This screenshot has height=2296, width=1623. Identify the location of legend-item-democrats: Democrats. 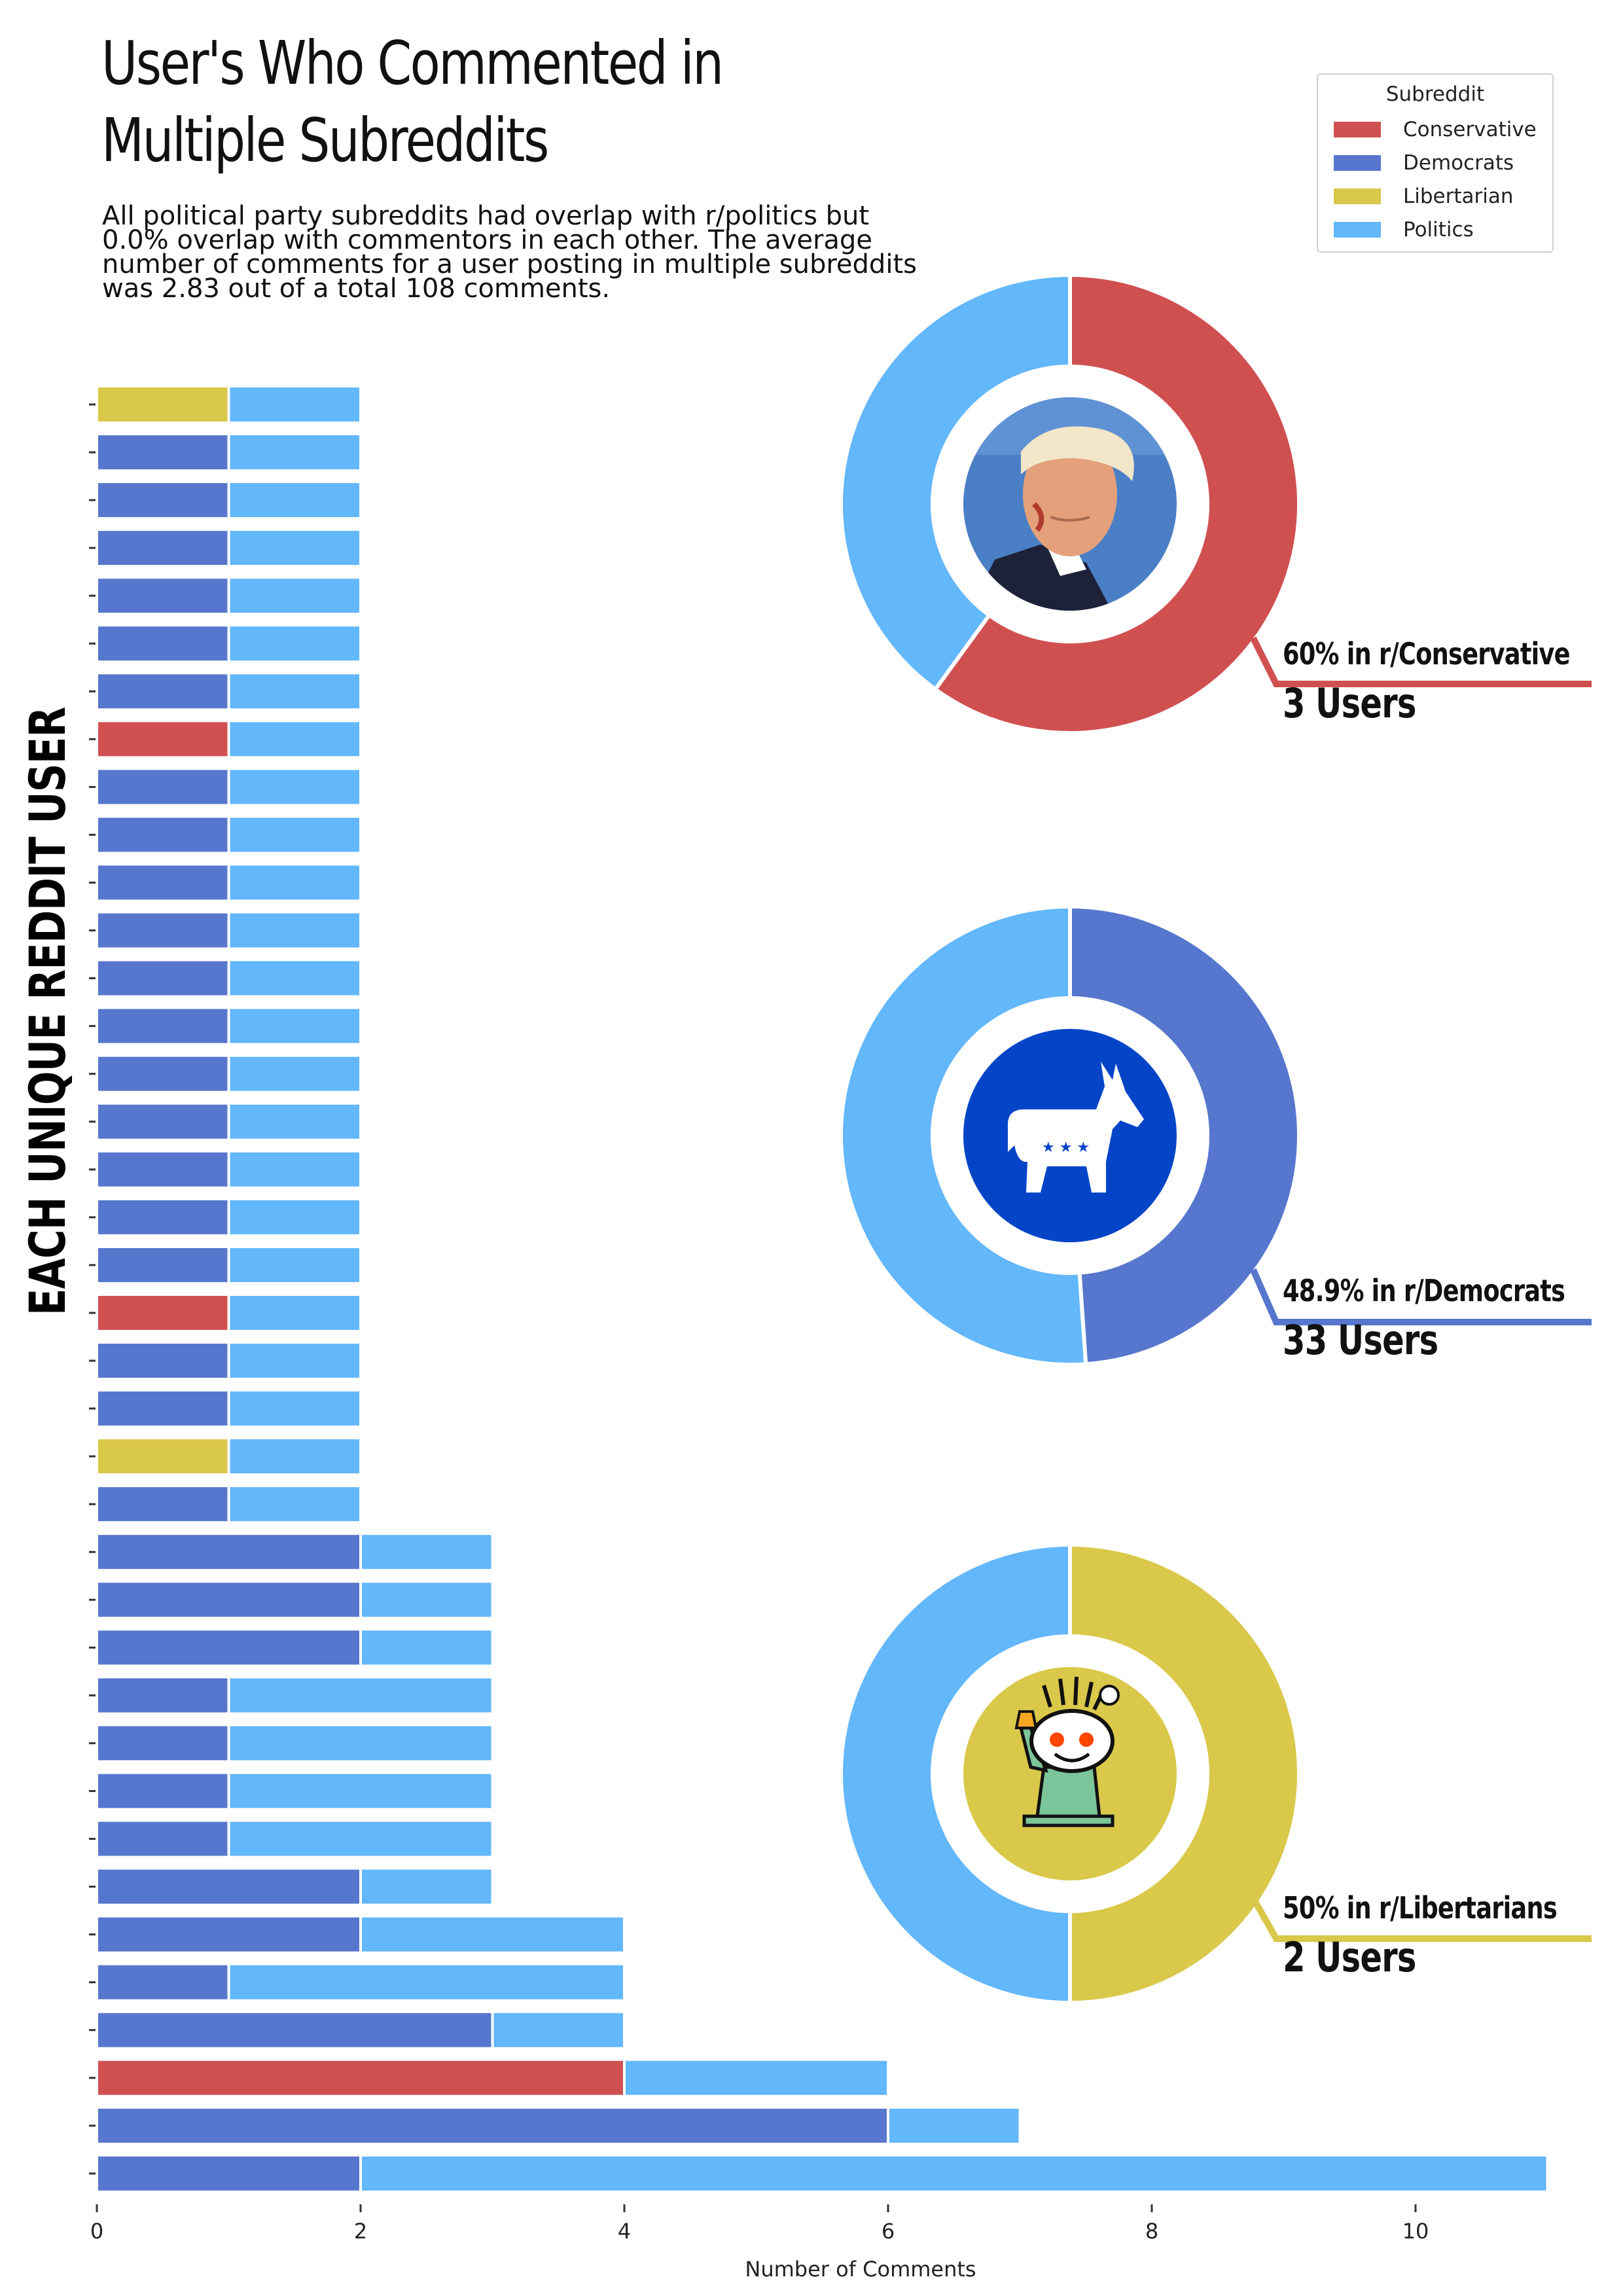
(1424, 163).